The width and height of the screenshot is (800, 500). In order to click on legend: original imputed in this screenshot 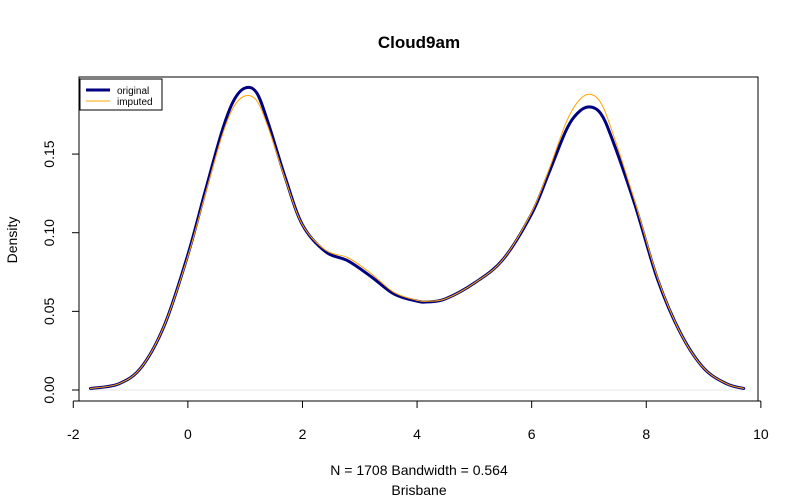, I will do `click(121, 94)`.